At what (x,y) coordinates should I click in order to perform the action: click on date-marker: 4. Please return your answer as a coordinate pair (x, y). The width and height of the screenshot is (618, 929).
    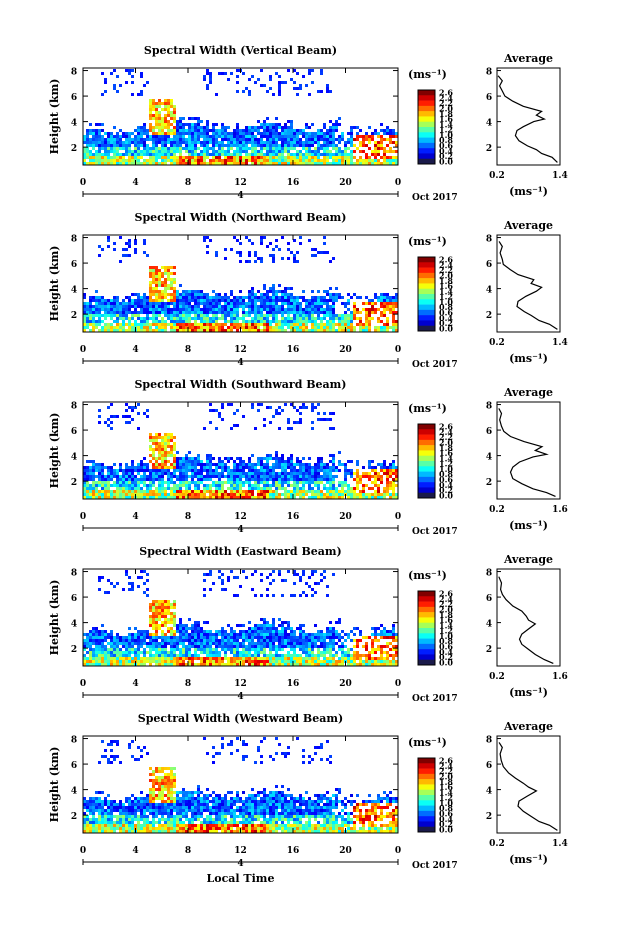
    Looking at the image, I should click on (240, 196).